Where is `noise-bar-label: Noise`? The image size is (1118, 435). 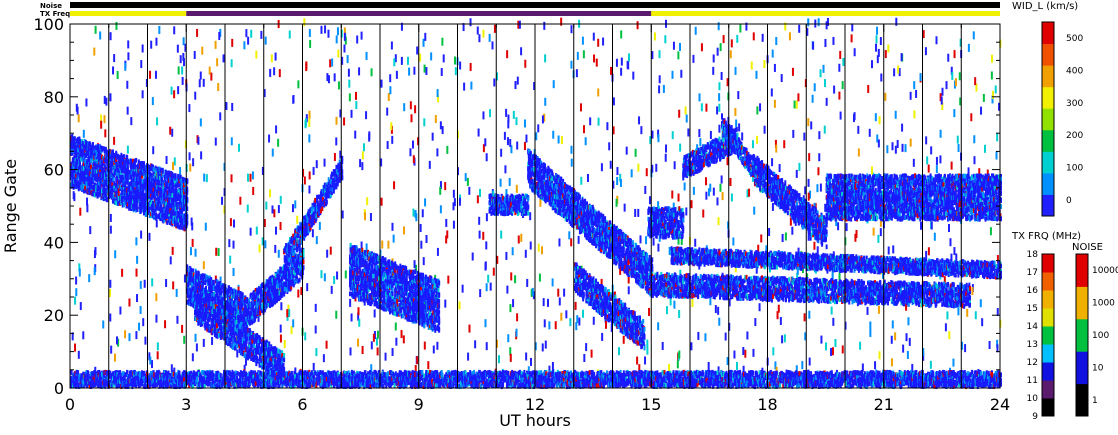 noise-bar-label: Noise is located at coordinates (51, 6).